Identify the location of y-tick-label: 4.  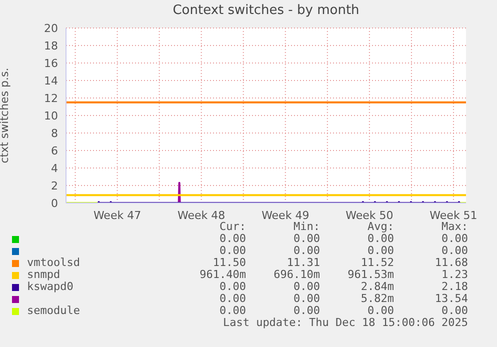
(54, 168).